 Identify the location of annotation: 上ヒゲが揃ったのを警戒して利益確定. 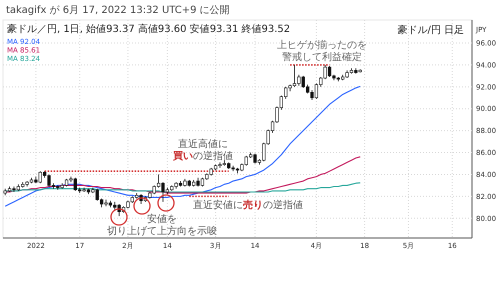
(322, 51).